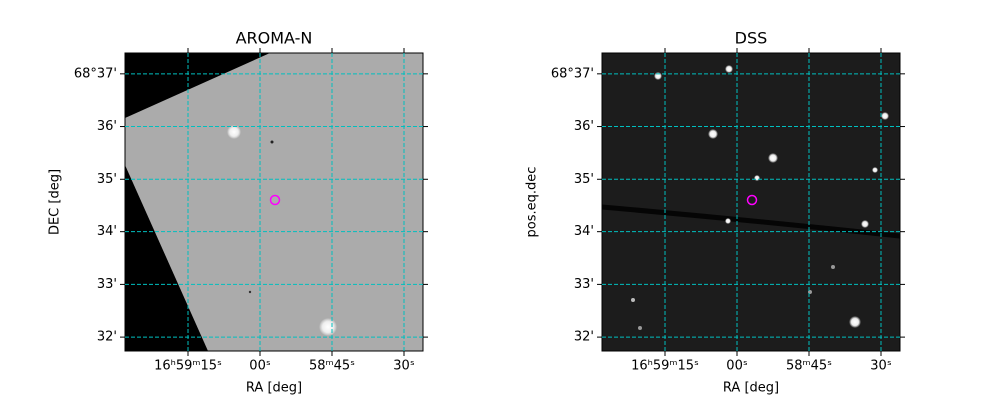  Describe the element at coordinates (274, 38) in the screenshot. I see `panel-title: AROMA-N` at that location.